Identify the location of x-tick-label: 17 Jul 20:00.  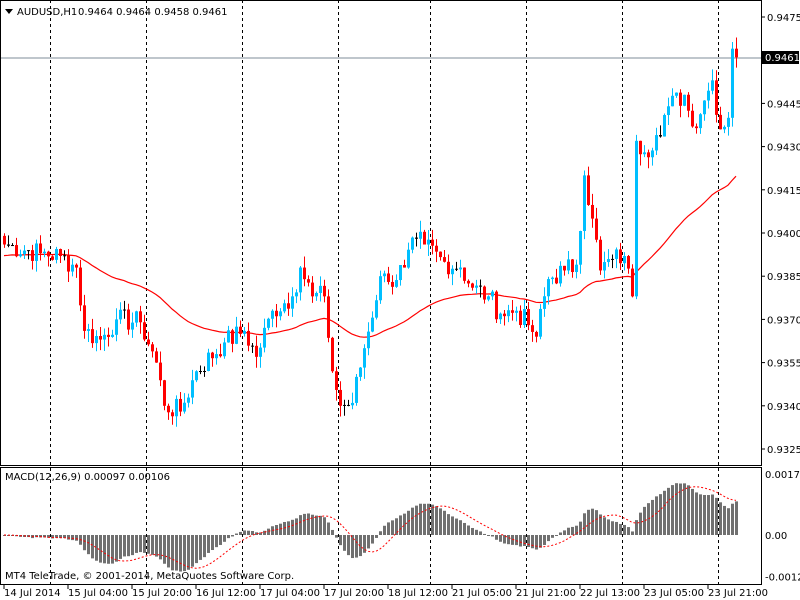
(354, 593).